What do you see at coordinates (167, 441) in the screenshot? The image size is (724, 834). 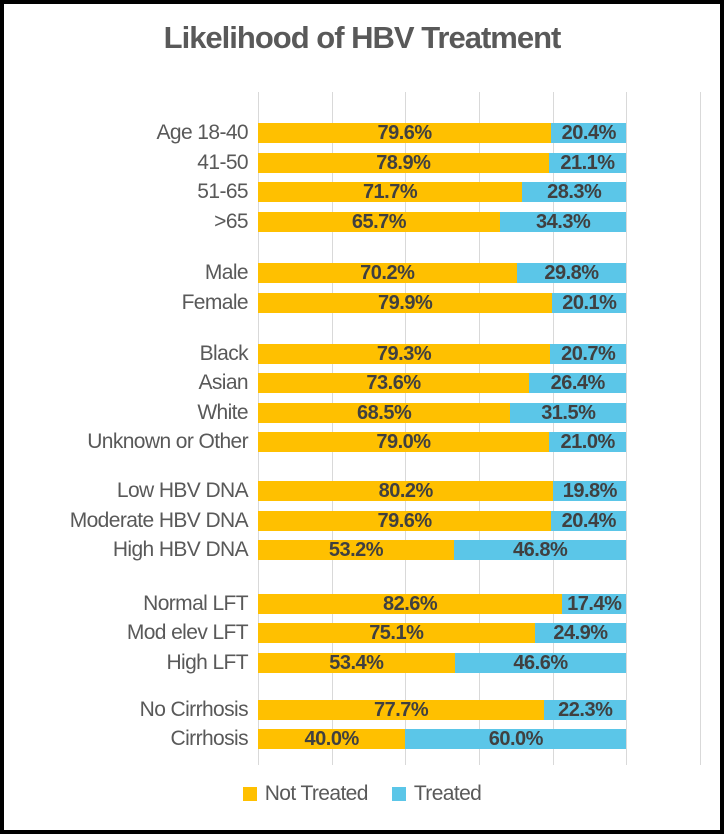 I see `category-label: Unknown or Other` at bounding box center [167, 441].